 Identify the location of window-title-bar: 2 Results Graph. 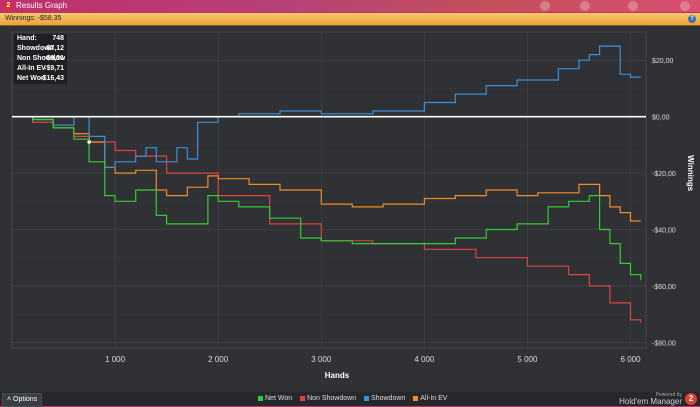
(350, 6).